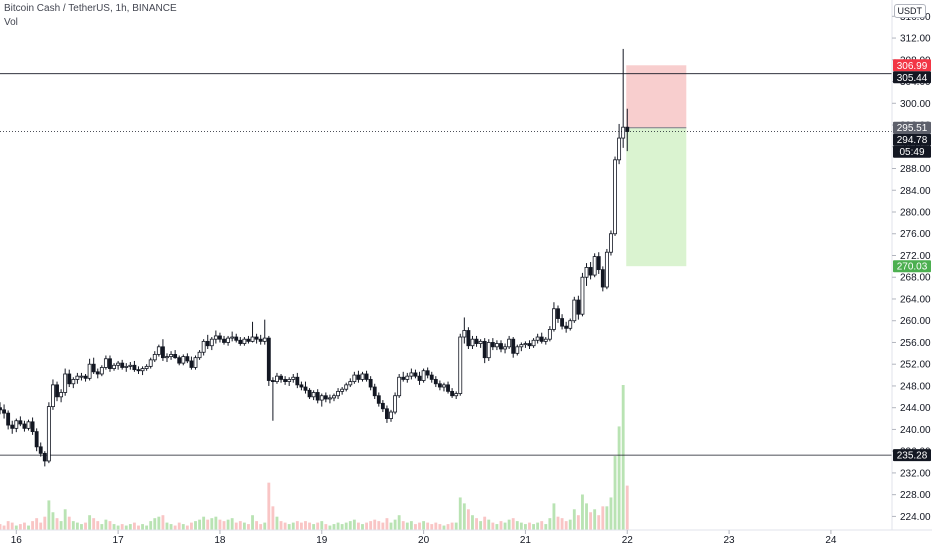 The image size is (932, 550). Describe the element at coordinates (656, 96) in the screenshot. I see `stop-loss-zone` at that location.